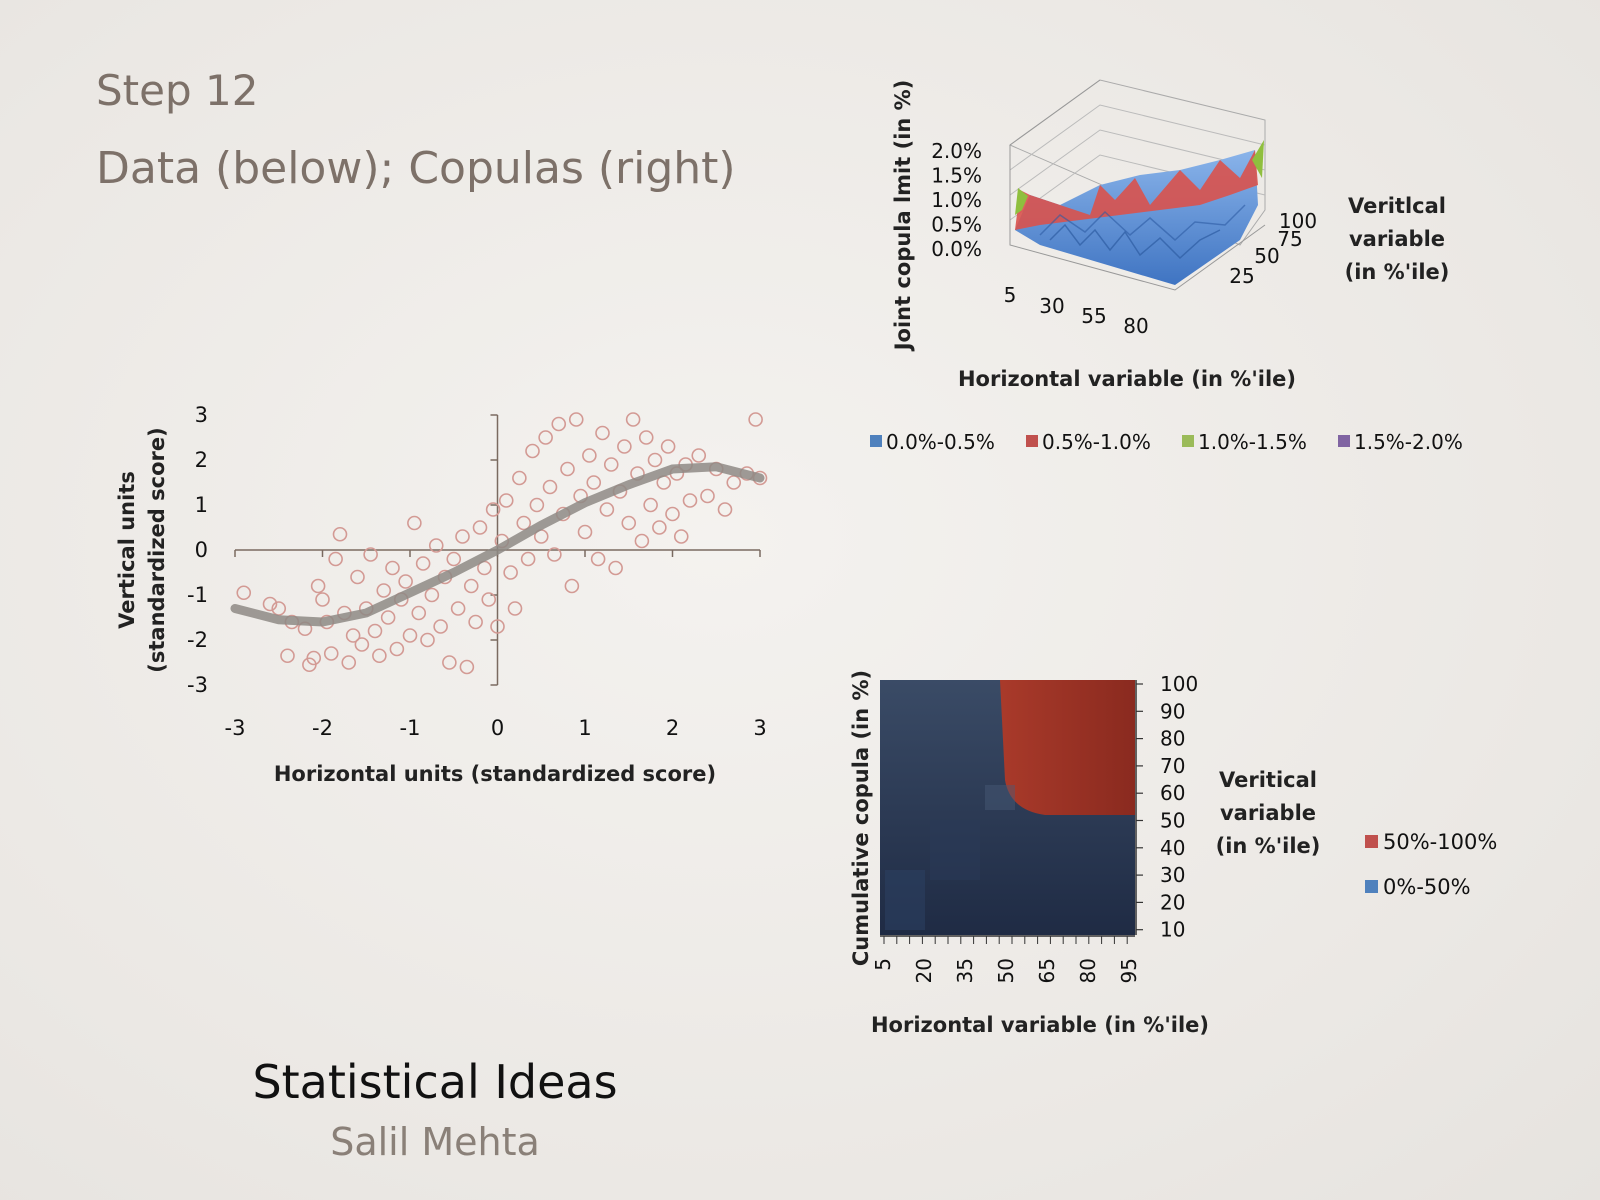 The image size is (1600, 1200). What do you see at coordinates (905, 900) in the screenshot?
I see `heatmap-texture` at bounding box center [905, 900].